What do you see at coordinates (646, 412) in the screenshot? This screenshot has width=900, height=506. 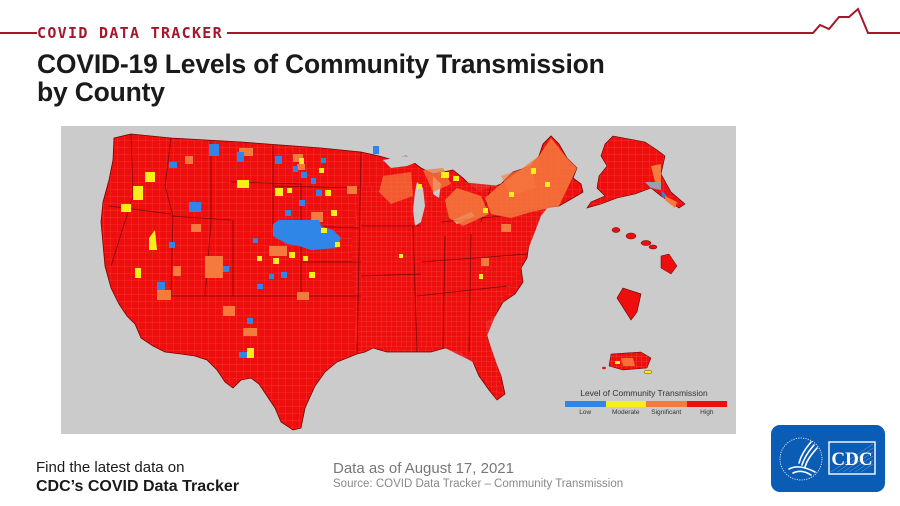 I see `legend-labels: Low Moderate Significant High` at bounding box center [646, 412].